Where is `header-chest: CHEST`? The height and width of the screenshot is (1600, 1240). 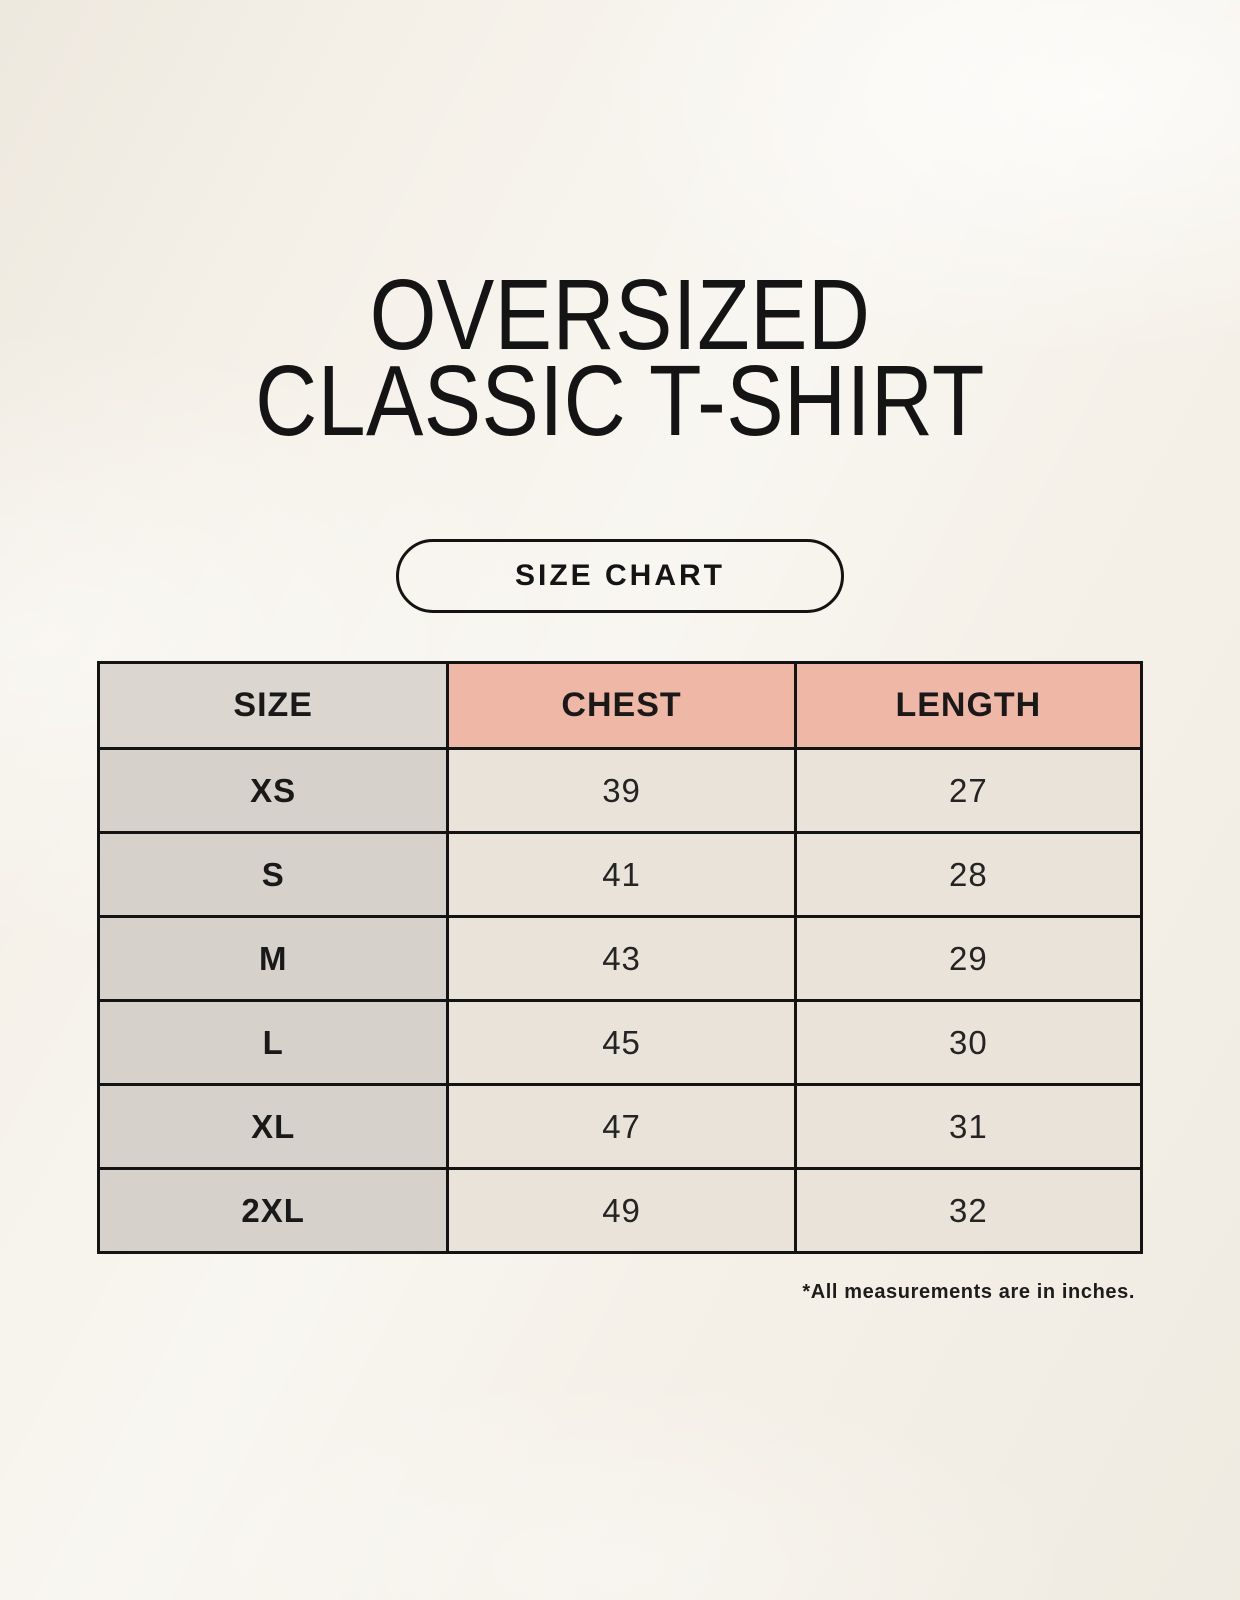
header-chest: CHEST is located at coordinates (621, 705).